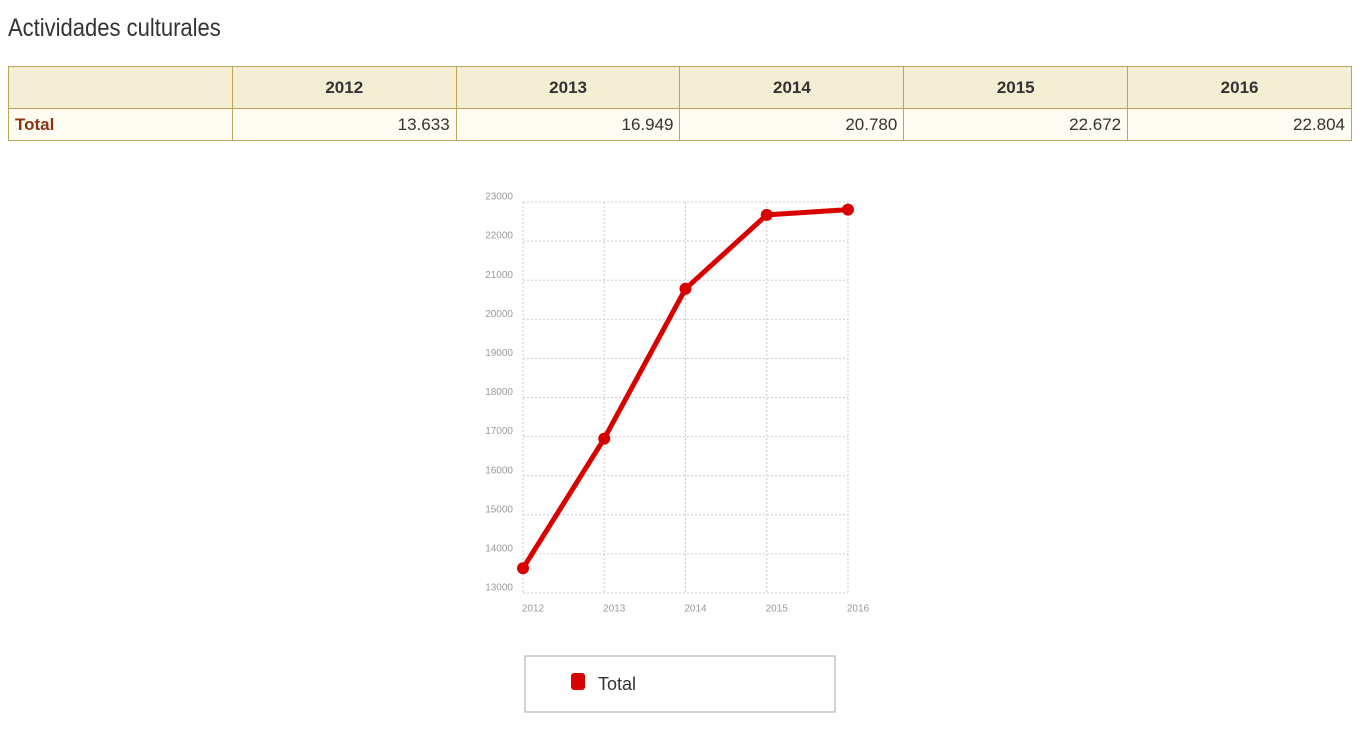 The height and width of the screenshot is (729, 1362). I want to click on x-tick-label: 2014, so click(695, 609).